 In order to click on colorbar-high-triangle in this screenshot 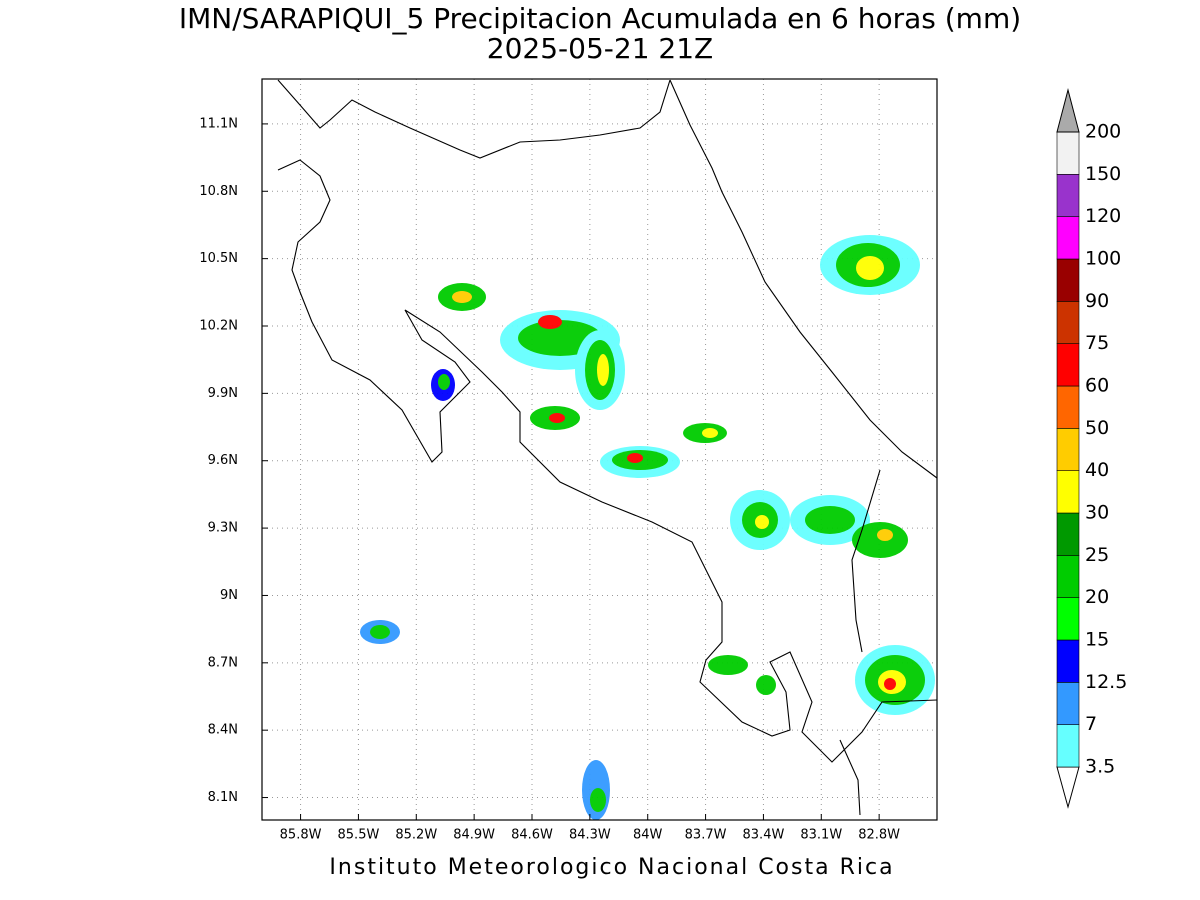, I will do `click(1068, 110)`.